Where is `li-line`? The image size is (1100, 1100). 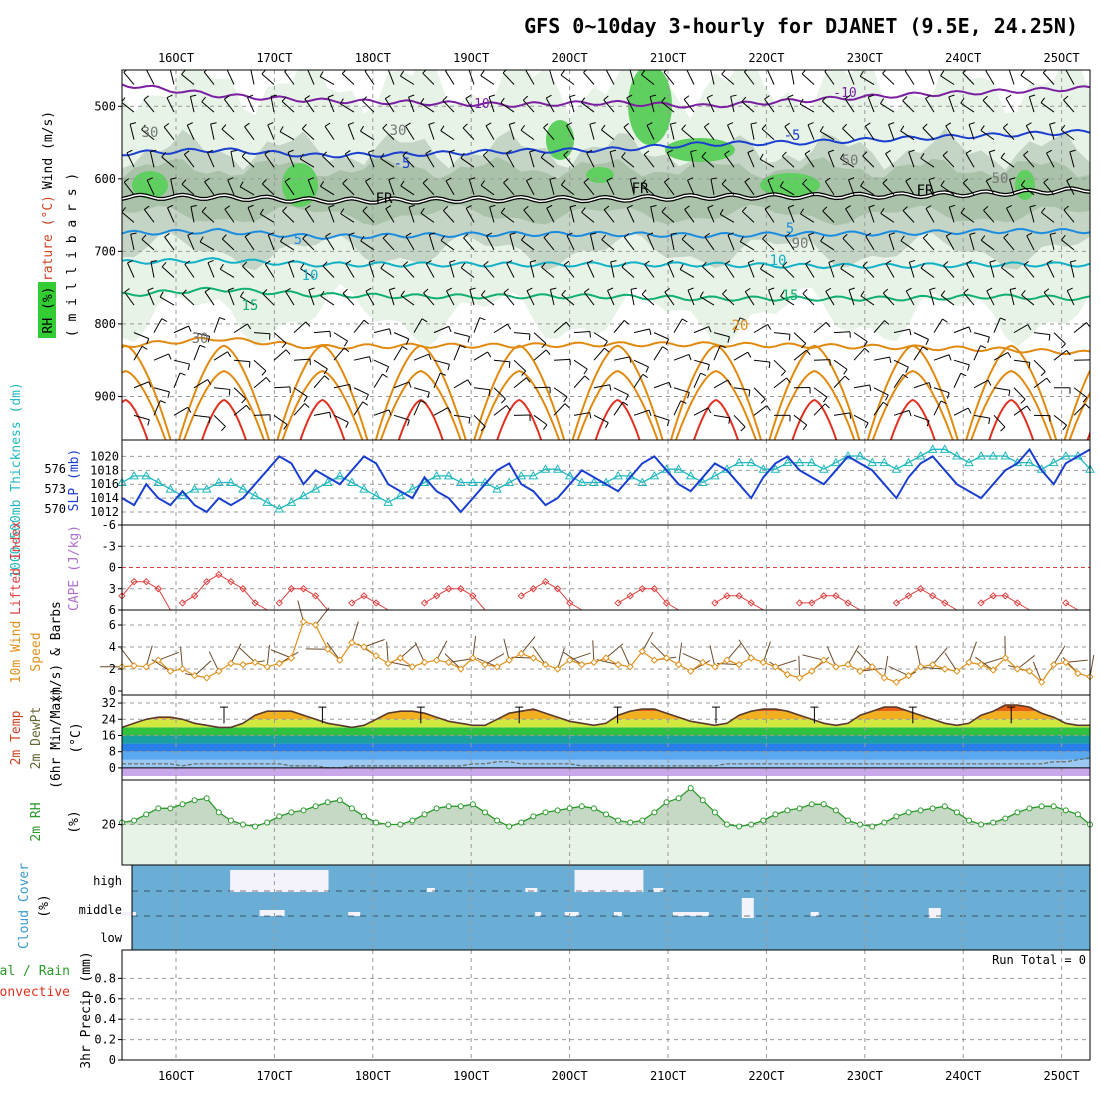 li-line is located at coordinates (370, 603).